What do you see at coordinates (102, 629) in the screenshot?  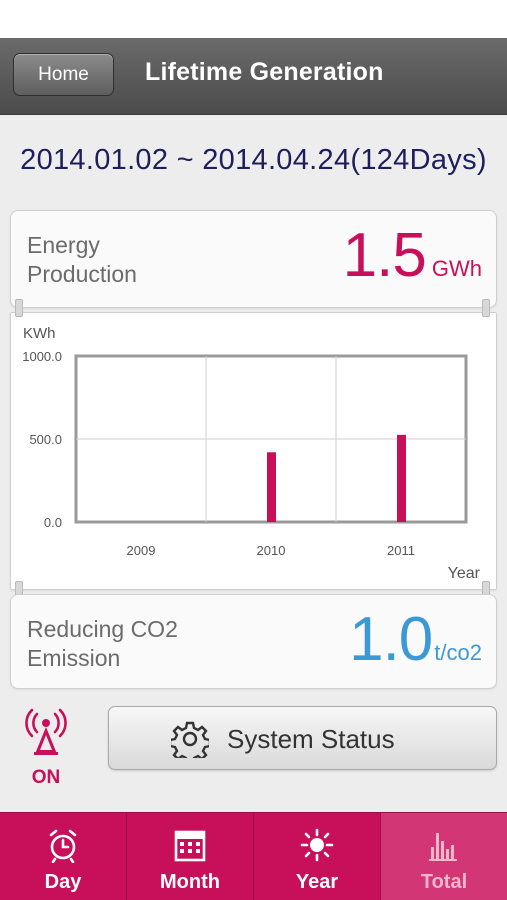 I see `co2-label-line1: Reducing CO2` at bounding box center [102, 629].